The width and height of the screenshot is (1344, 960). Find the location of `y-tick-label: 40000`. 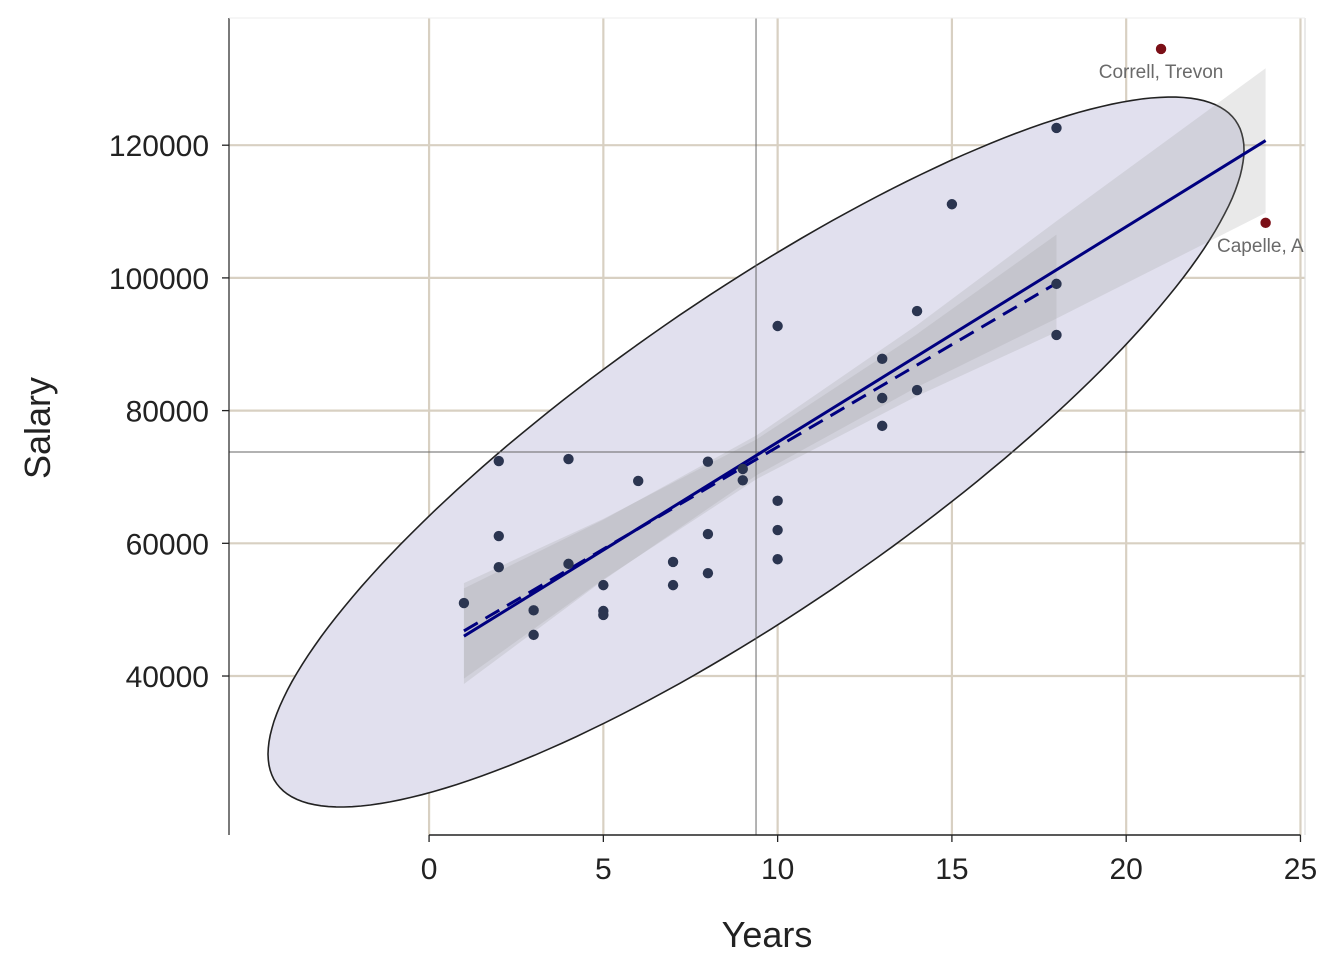

y-tick-label: 40000 is located at coordinates (167, 677).